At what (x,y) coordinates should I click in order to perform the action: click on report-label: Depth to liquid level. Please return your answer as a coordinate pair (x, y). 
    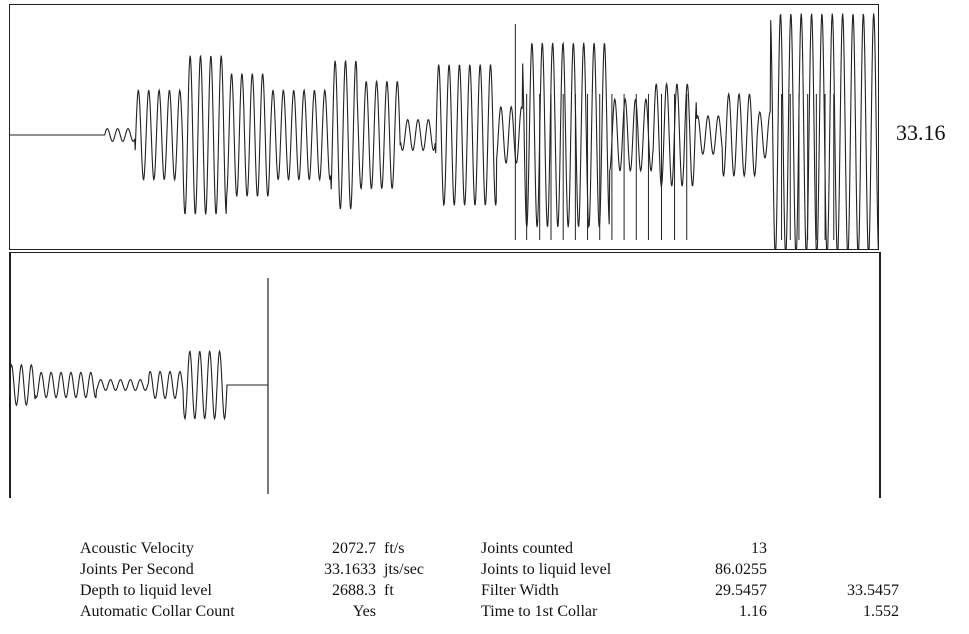
    Looking at the image, I should click on (146, 590).